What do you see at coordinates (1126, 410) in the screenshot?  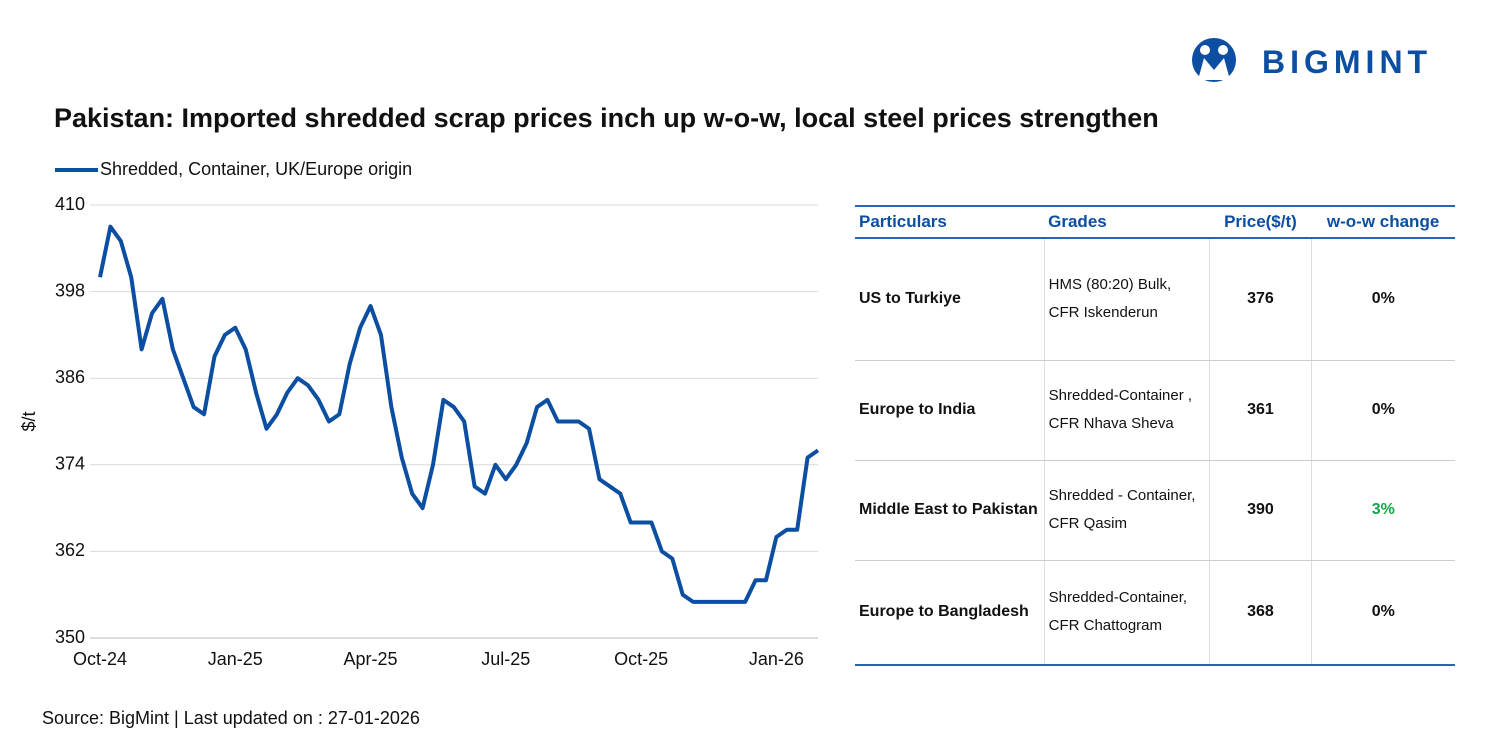 I see `grade: Shredded-Container , CFR Nhava Sheva` at bounding box center [1126, 410].